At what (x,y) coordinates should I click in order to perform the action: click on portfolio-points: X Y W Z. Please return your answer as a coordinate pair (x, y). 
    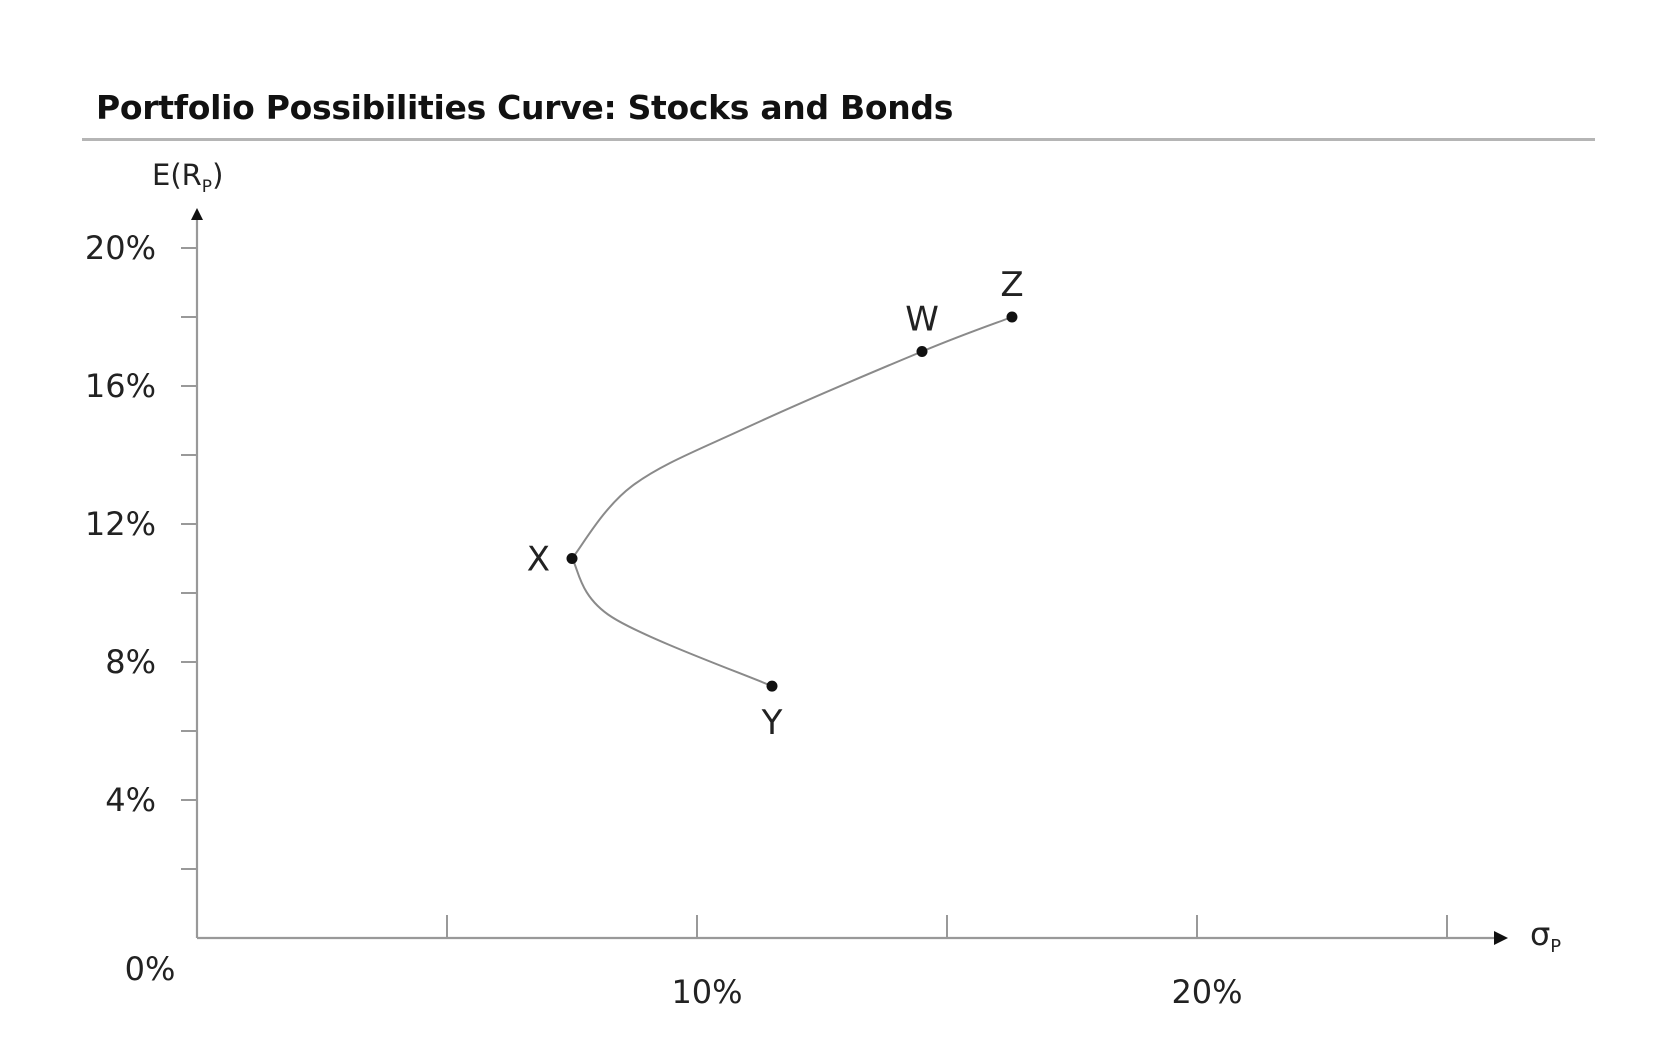
    Looking at the image, I should click on (775, 504).